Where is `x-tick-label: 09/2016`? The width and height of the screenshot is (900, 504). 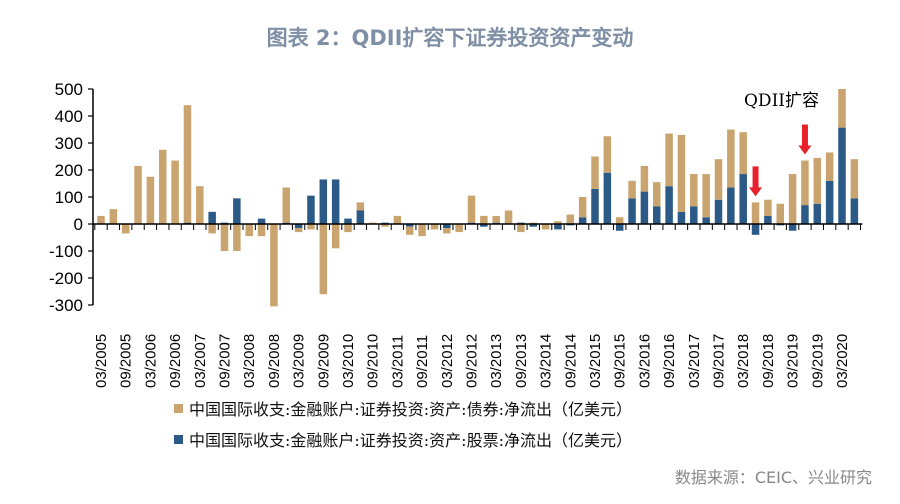
x-tick-label: 09/2016 is located at coordinates (669, 361).